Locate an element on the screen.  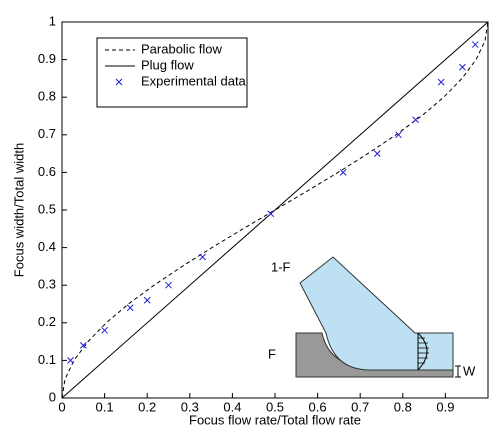
x-axis-title: Focus flow rate/Total flow rate is located at coordinates (275, 419).